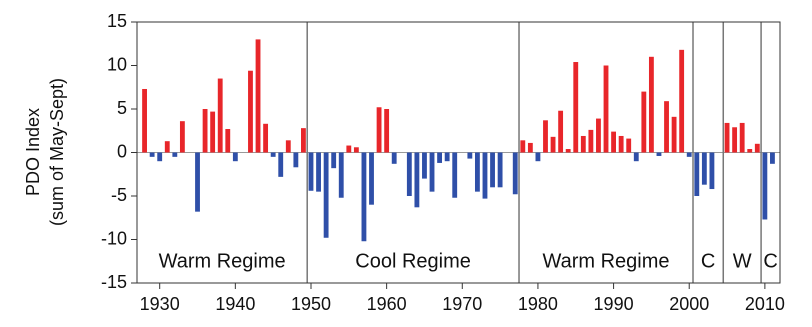 Image resolution: width=812 pixels, height=327 pixels. What do you see at coordinates (689, 304) in the screenshot?
I see `x-tick-label: 2000` at bounding box center [689, 304].